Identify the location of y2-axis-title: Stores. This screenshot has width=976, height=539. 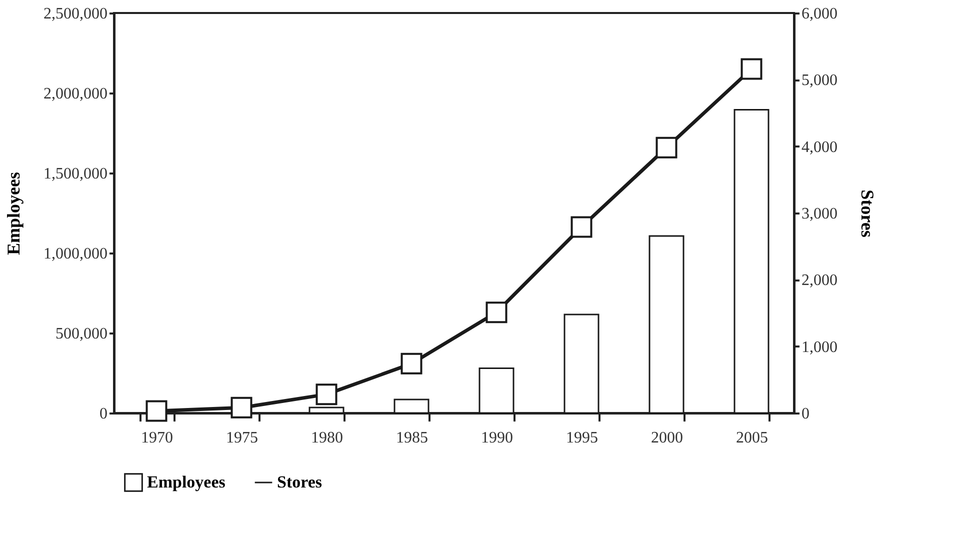
(868, 214).